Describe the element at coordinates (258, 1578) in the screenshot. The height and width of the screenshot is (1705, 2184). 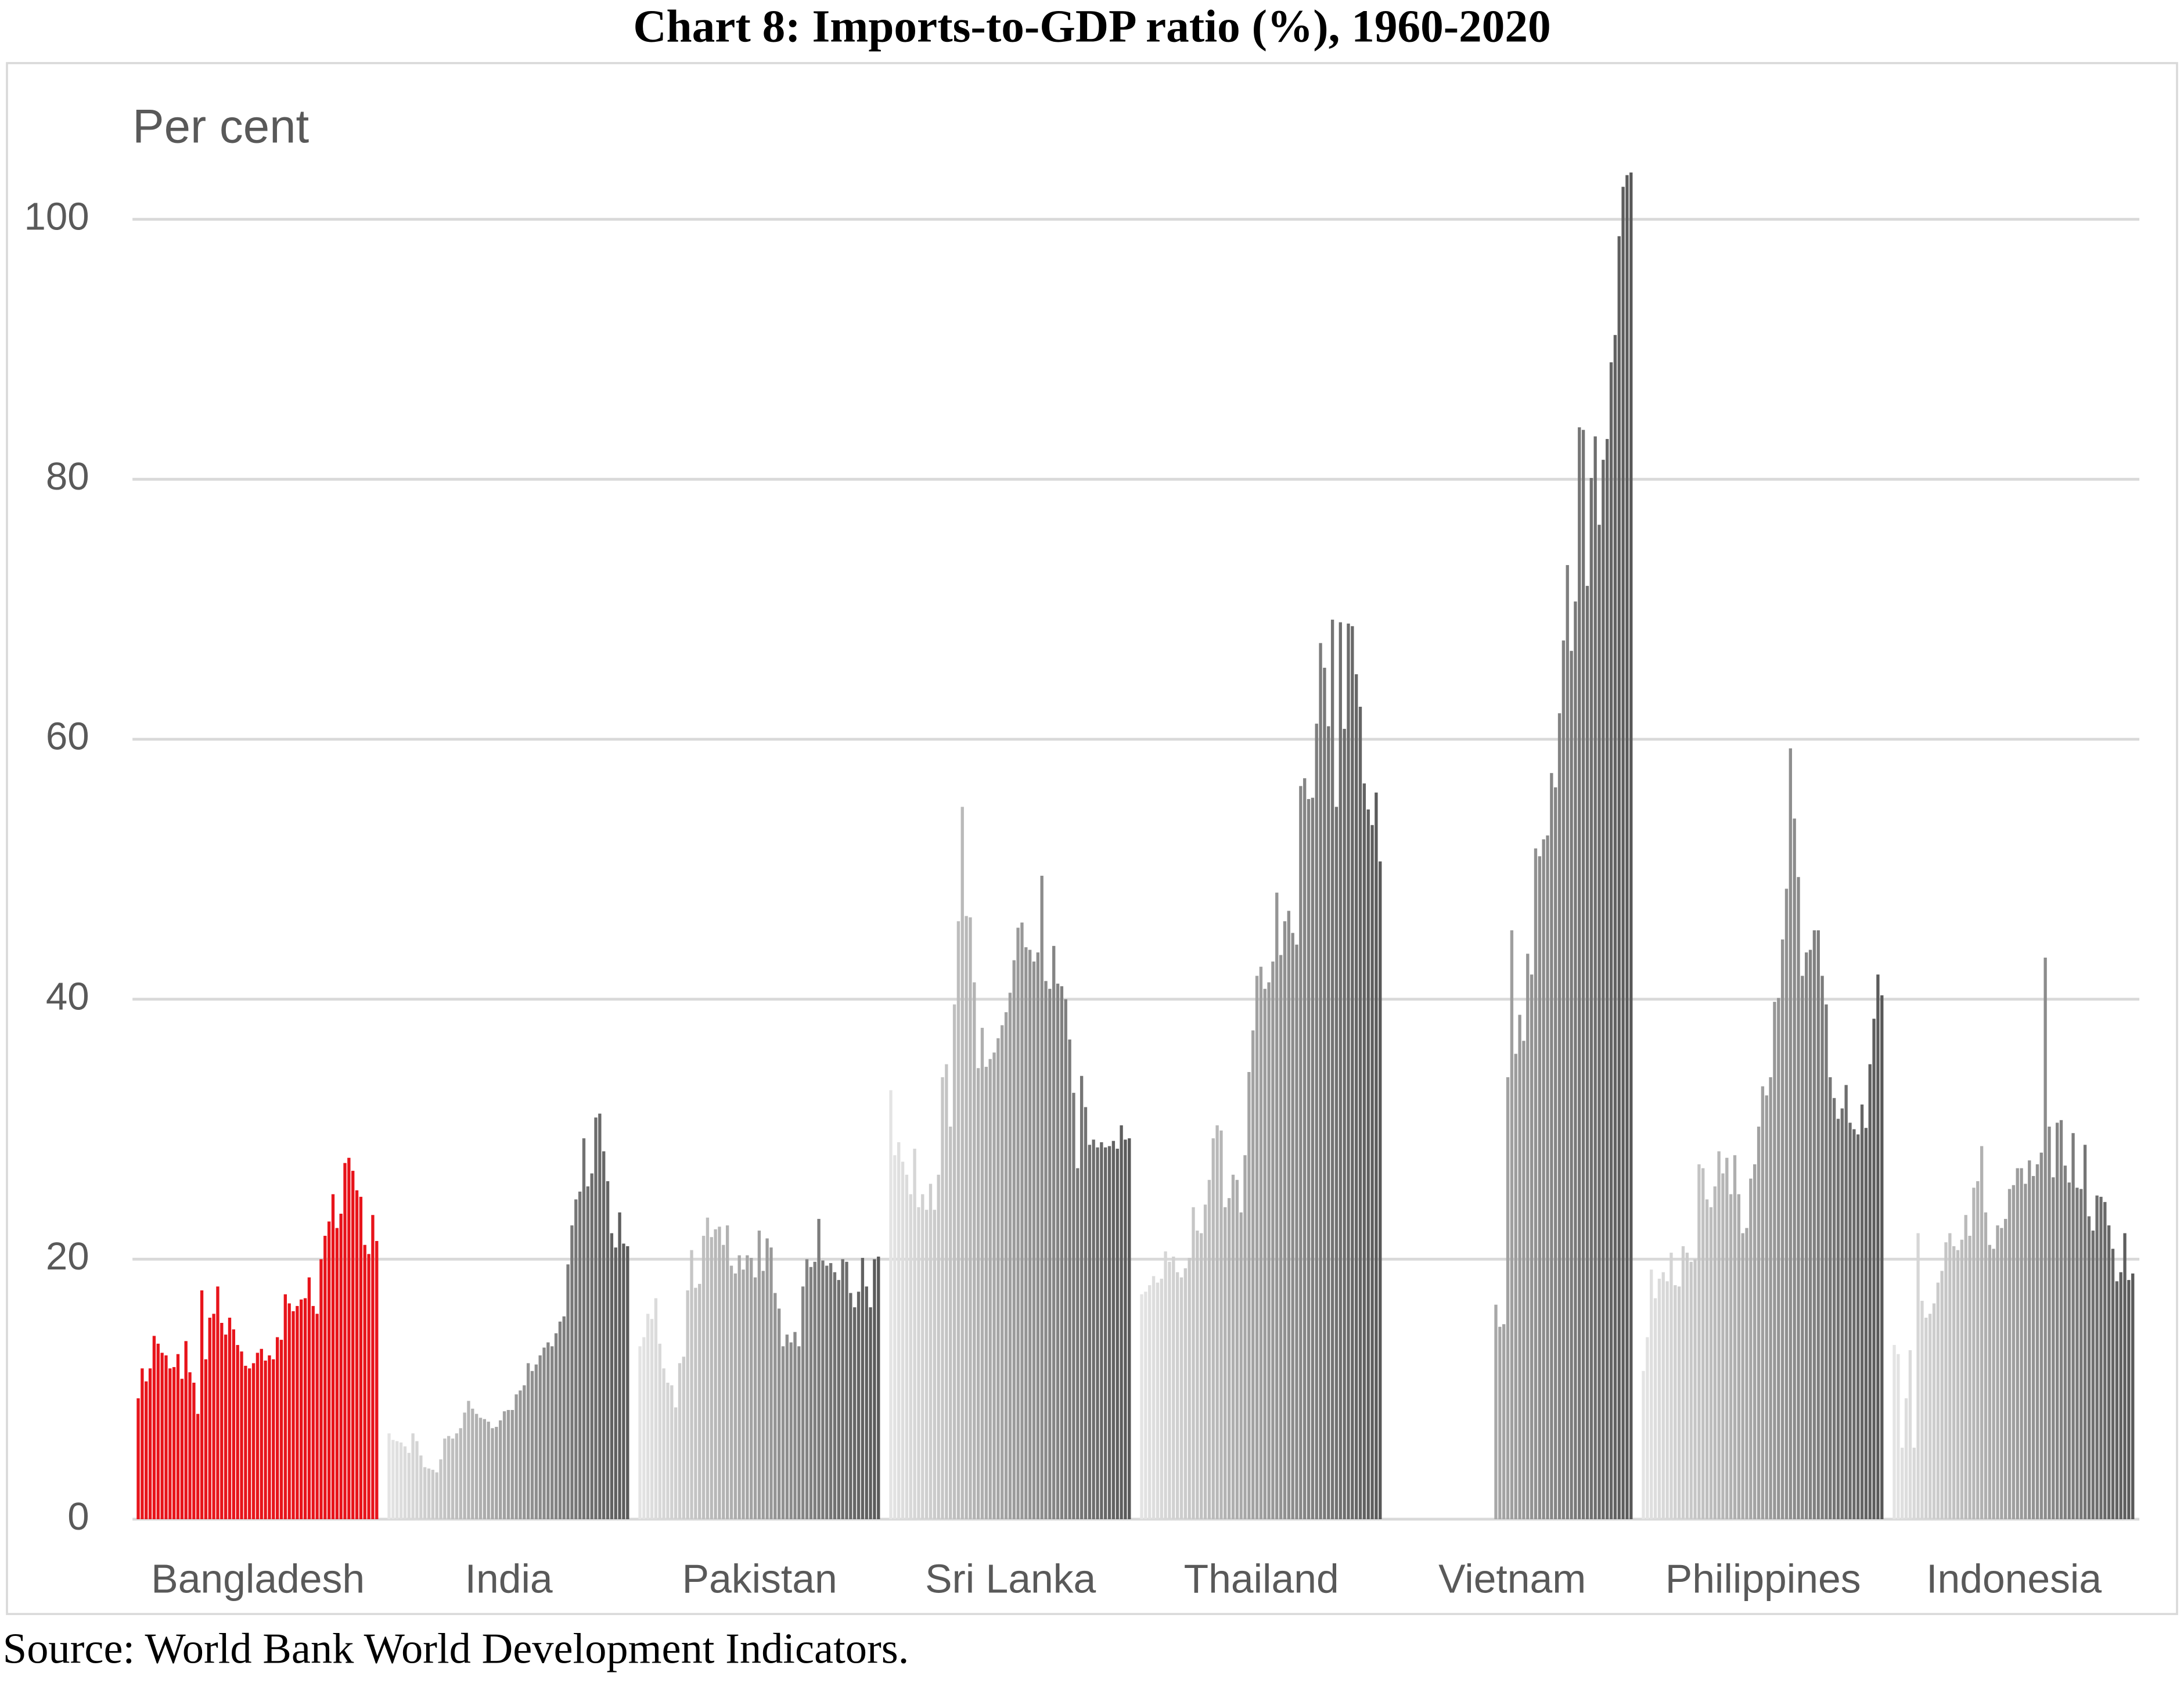
I see `x-tick-label: Bangladesh` at that location.